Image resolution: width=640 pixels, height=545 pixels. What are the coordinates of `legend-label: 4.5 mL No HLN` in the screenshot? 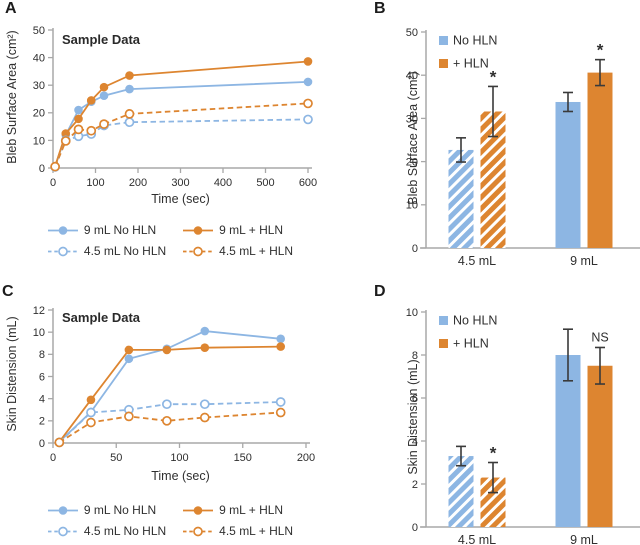 It's located at (125, 531).